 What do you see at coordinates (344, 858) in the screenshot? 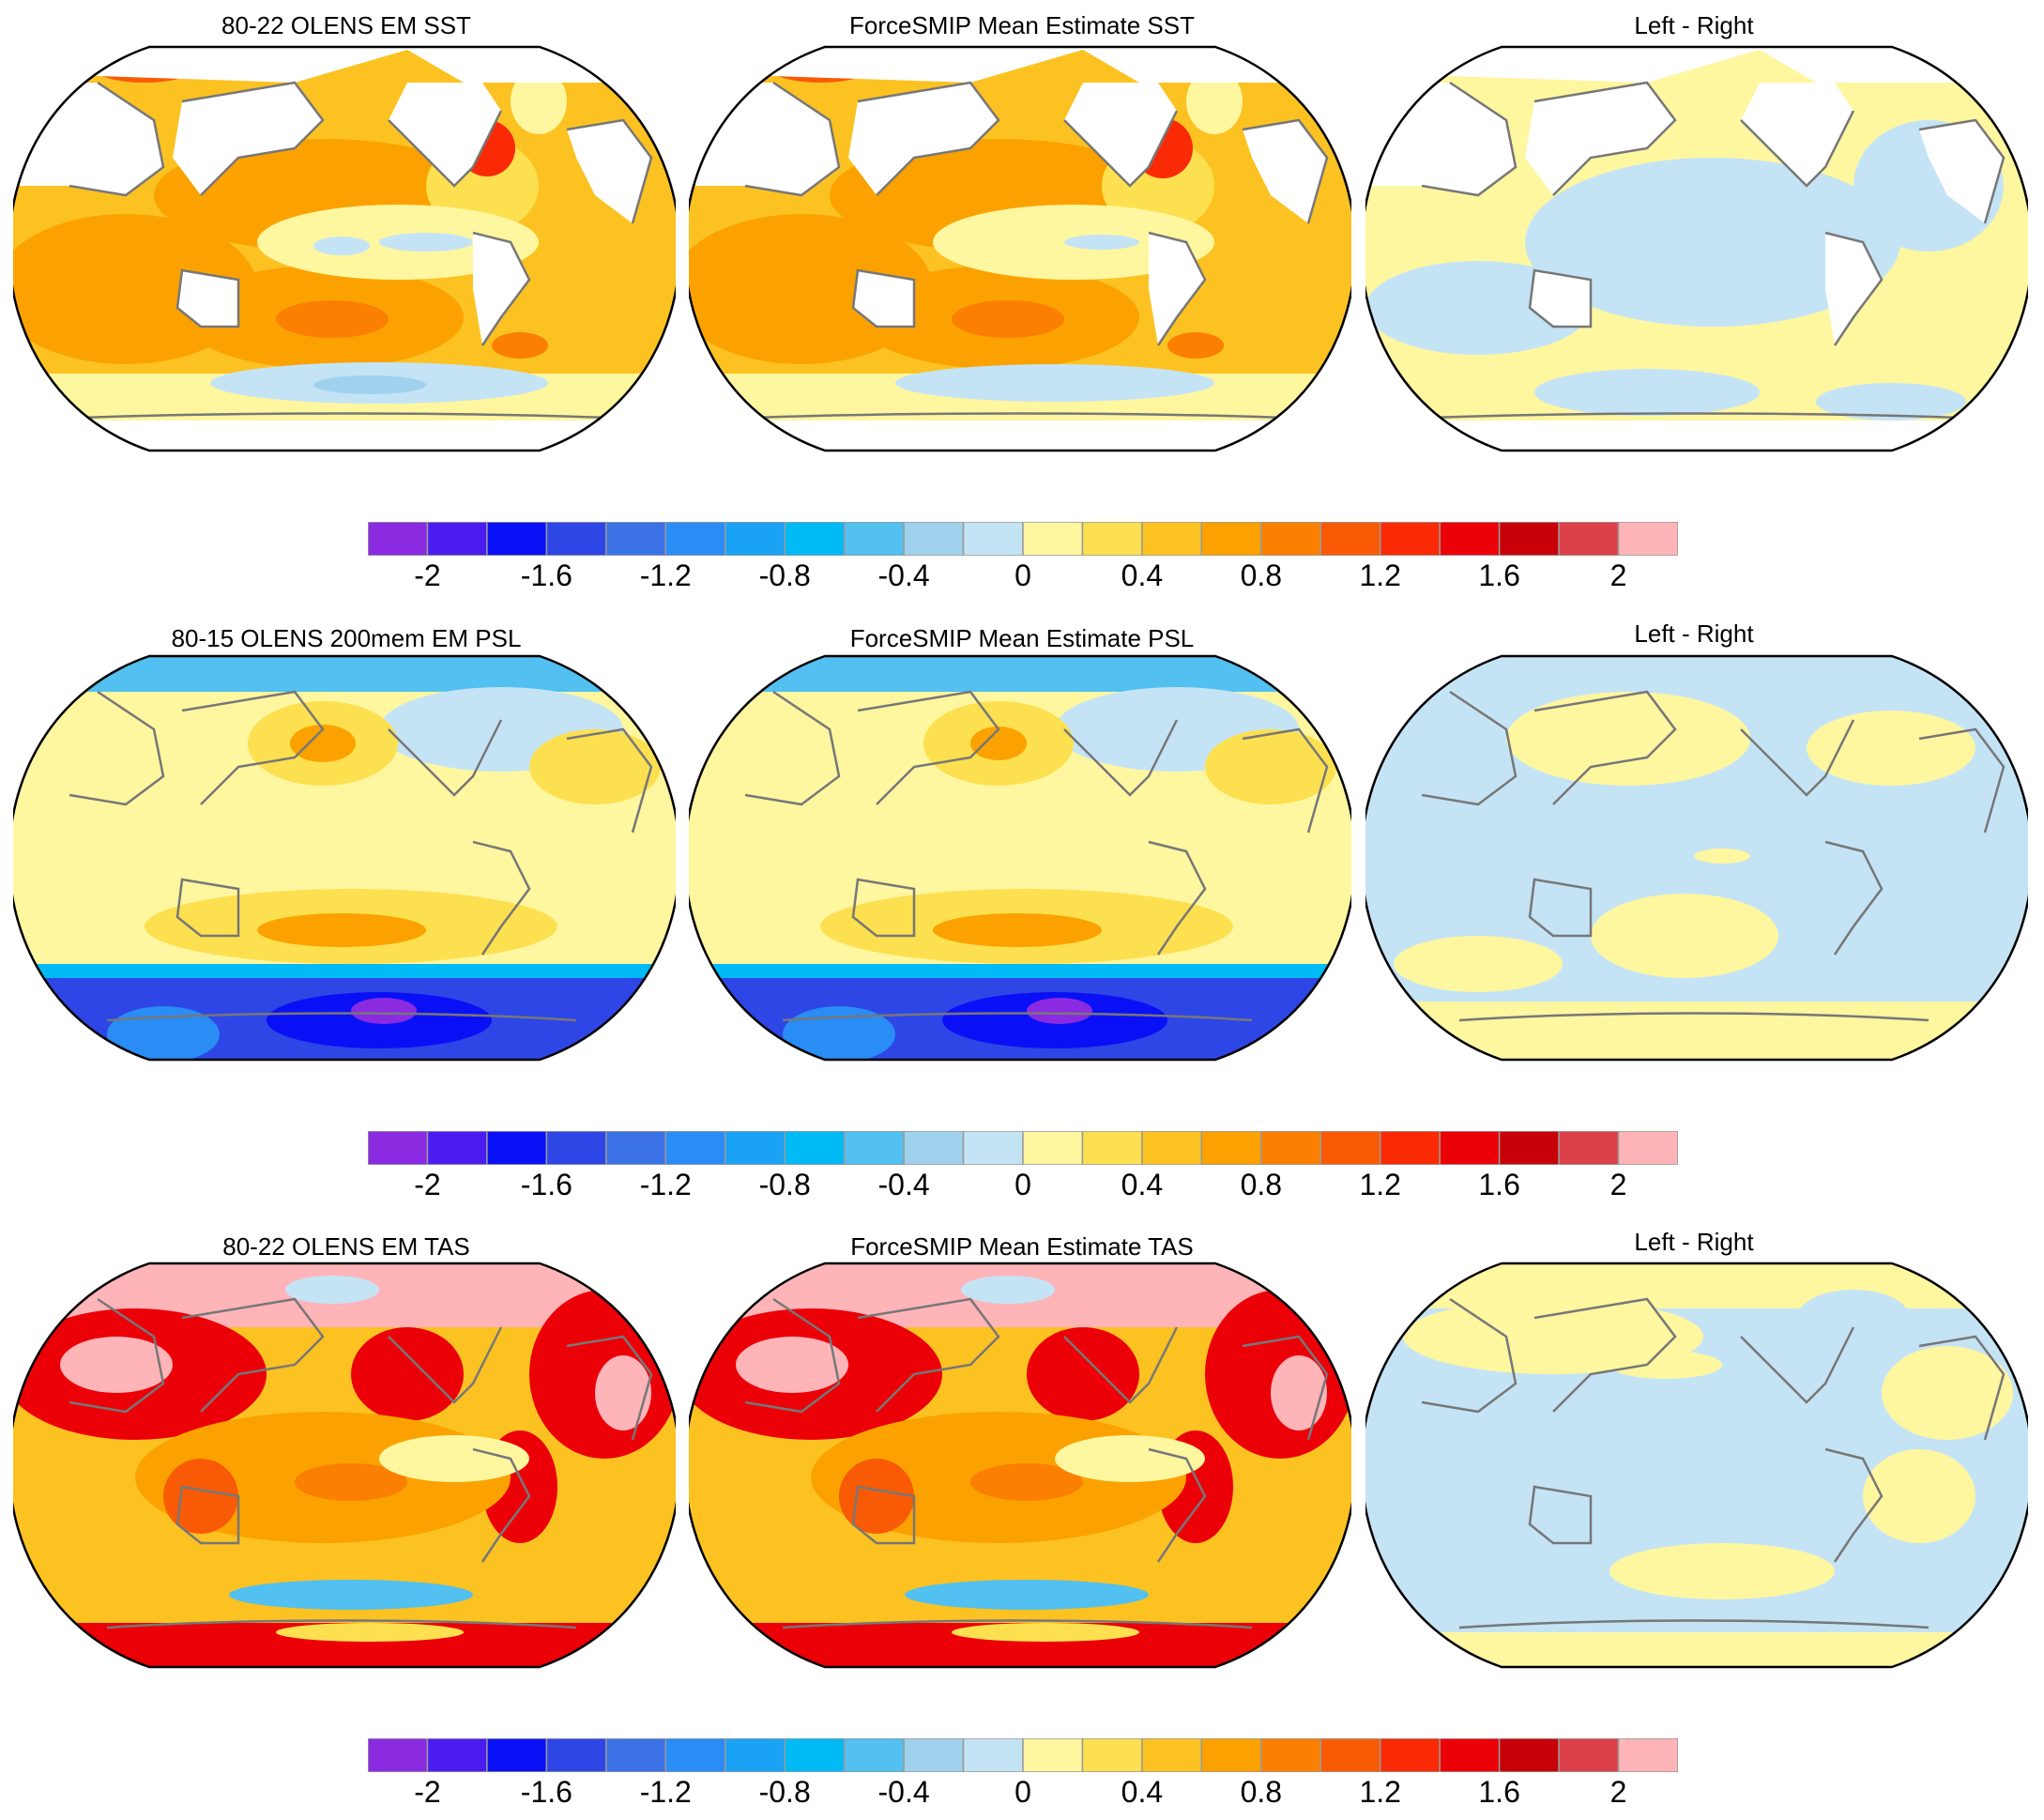
I see `map-psl-olens` at bounding box center [344, 858].